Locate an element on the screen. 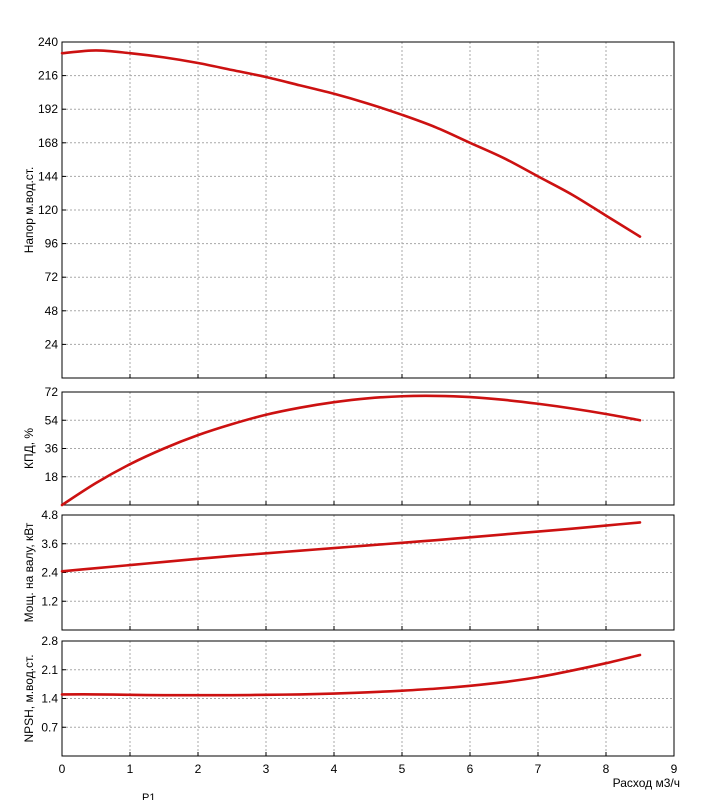 This screenshot has width=705, height=805. y-tick-label-head: 216 is located at coordinates (48, 76).